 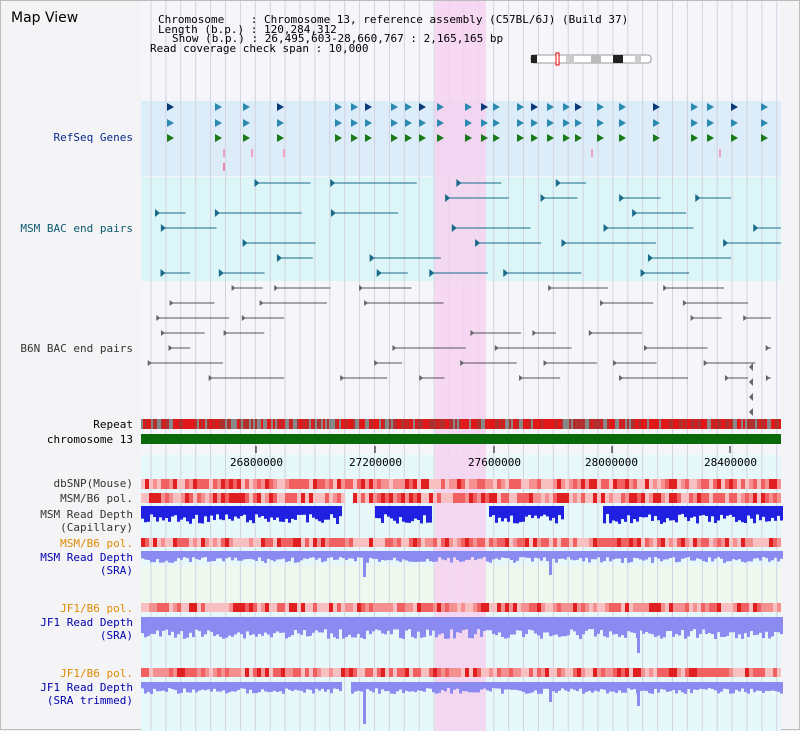 I want to click on b6n-bac-end-pairs-track, so click(x=459, y=350).